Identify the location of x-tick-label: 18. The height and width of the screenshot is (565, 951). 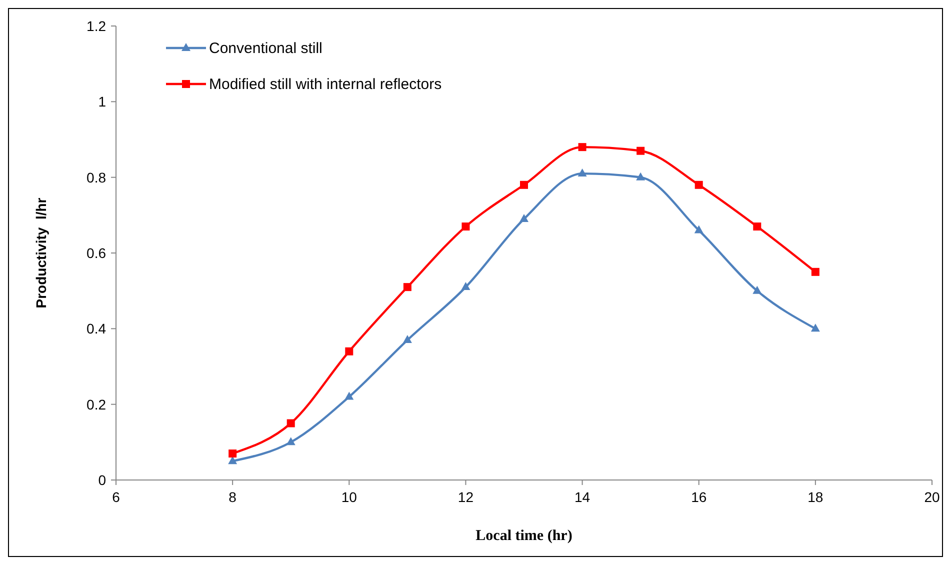
(816, 497).